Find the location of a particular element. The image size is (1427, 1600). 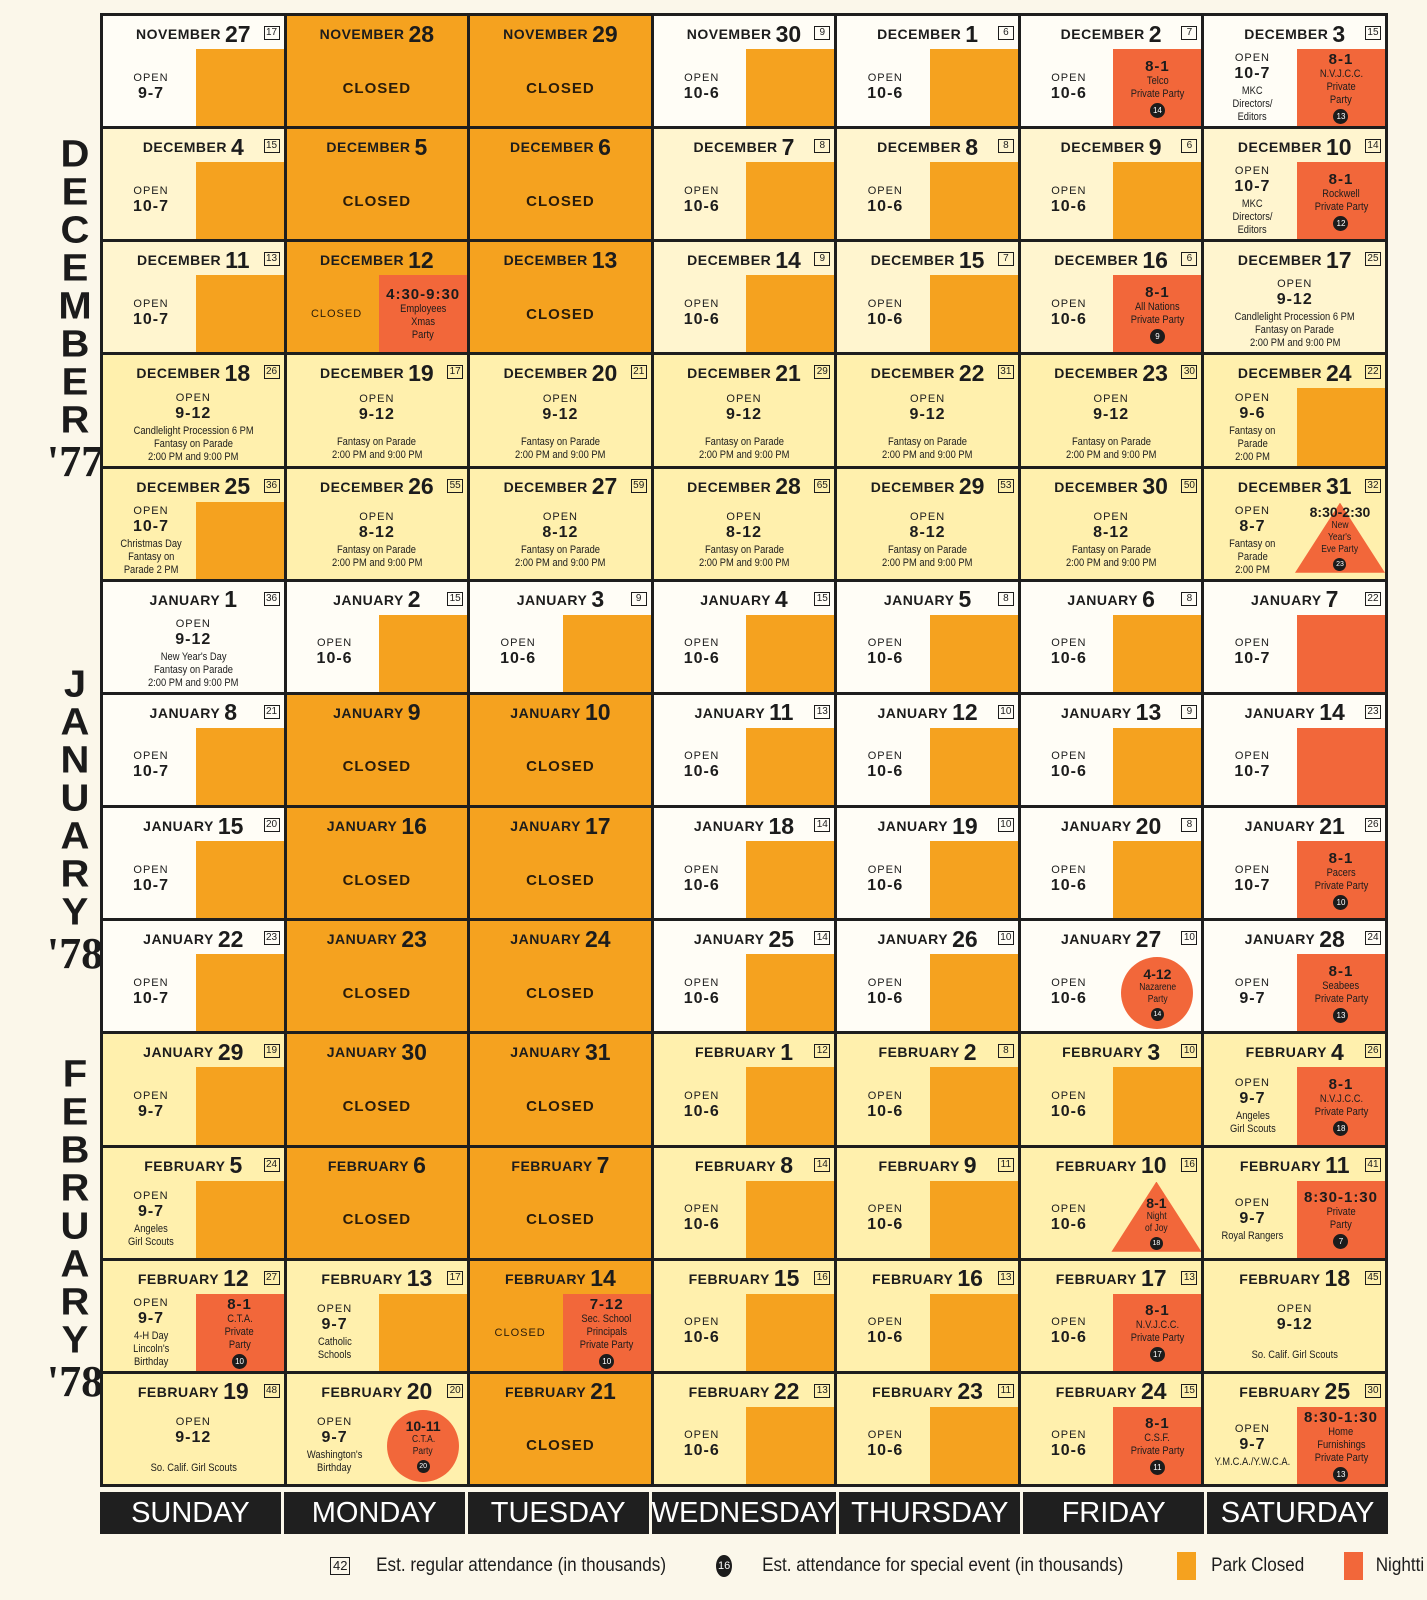

day-number: 7 is located at coordinates (788, 146).